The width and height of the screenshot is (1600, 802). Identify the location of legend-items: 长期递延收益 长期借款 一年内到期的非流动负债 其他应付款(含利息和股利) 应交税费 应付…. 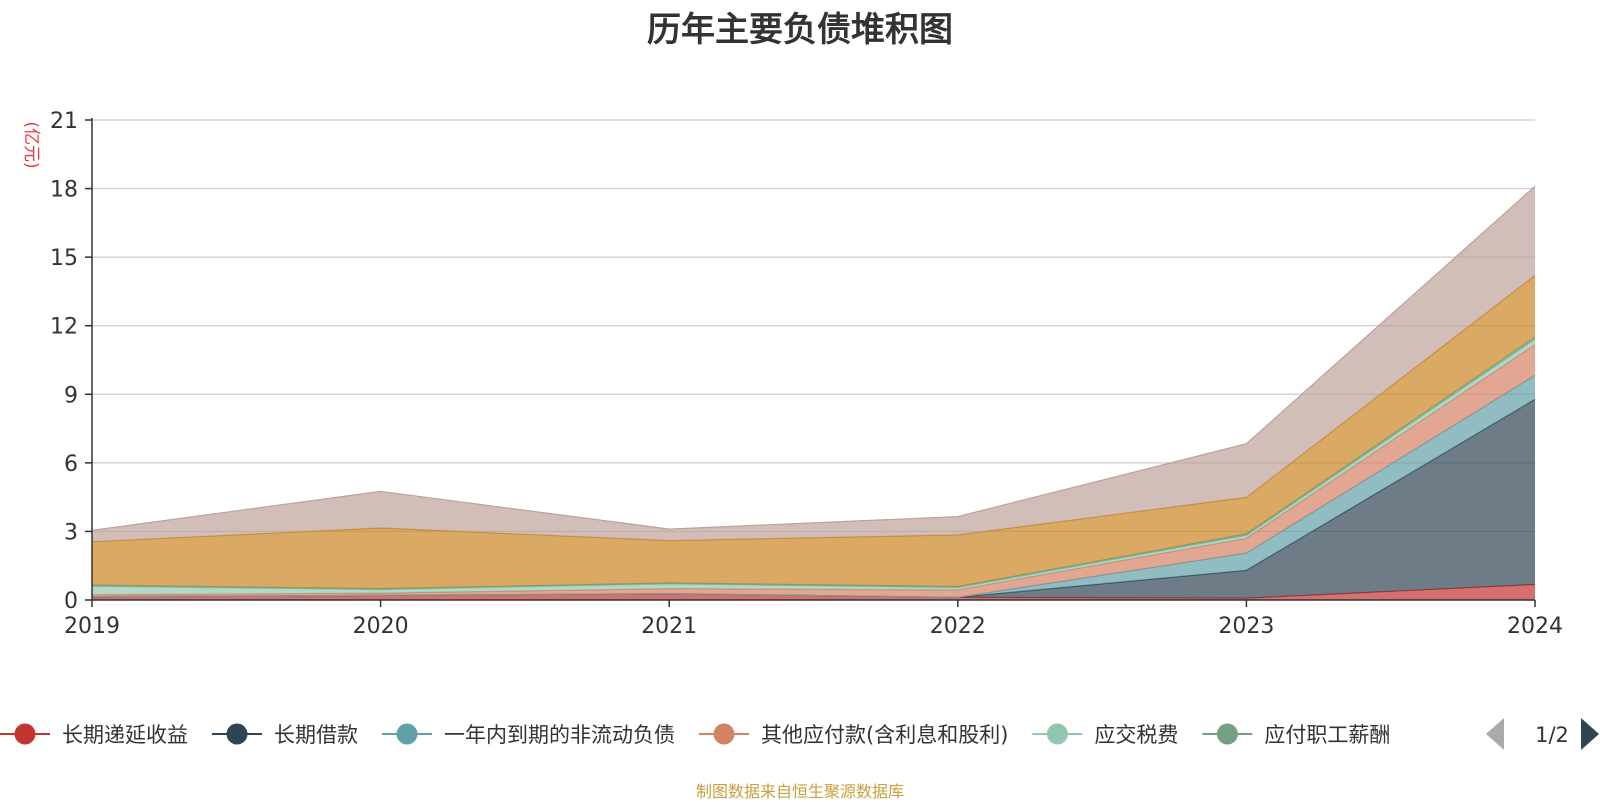
(695, 735).